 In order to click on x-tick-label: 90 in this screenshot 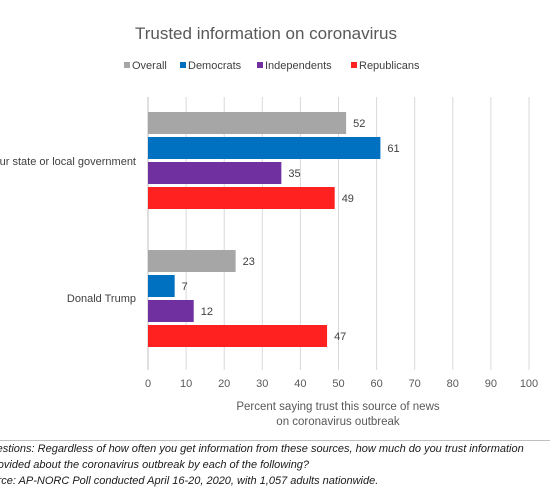, I will do `click(491, 384)`.